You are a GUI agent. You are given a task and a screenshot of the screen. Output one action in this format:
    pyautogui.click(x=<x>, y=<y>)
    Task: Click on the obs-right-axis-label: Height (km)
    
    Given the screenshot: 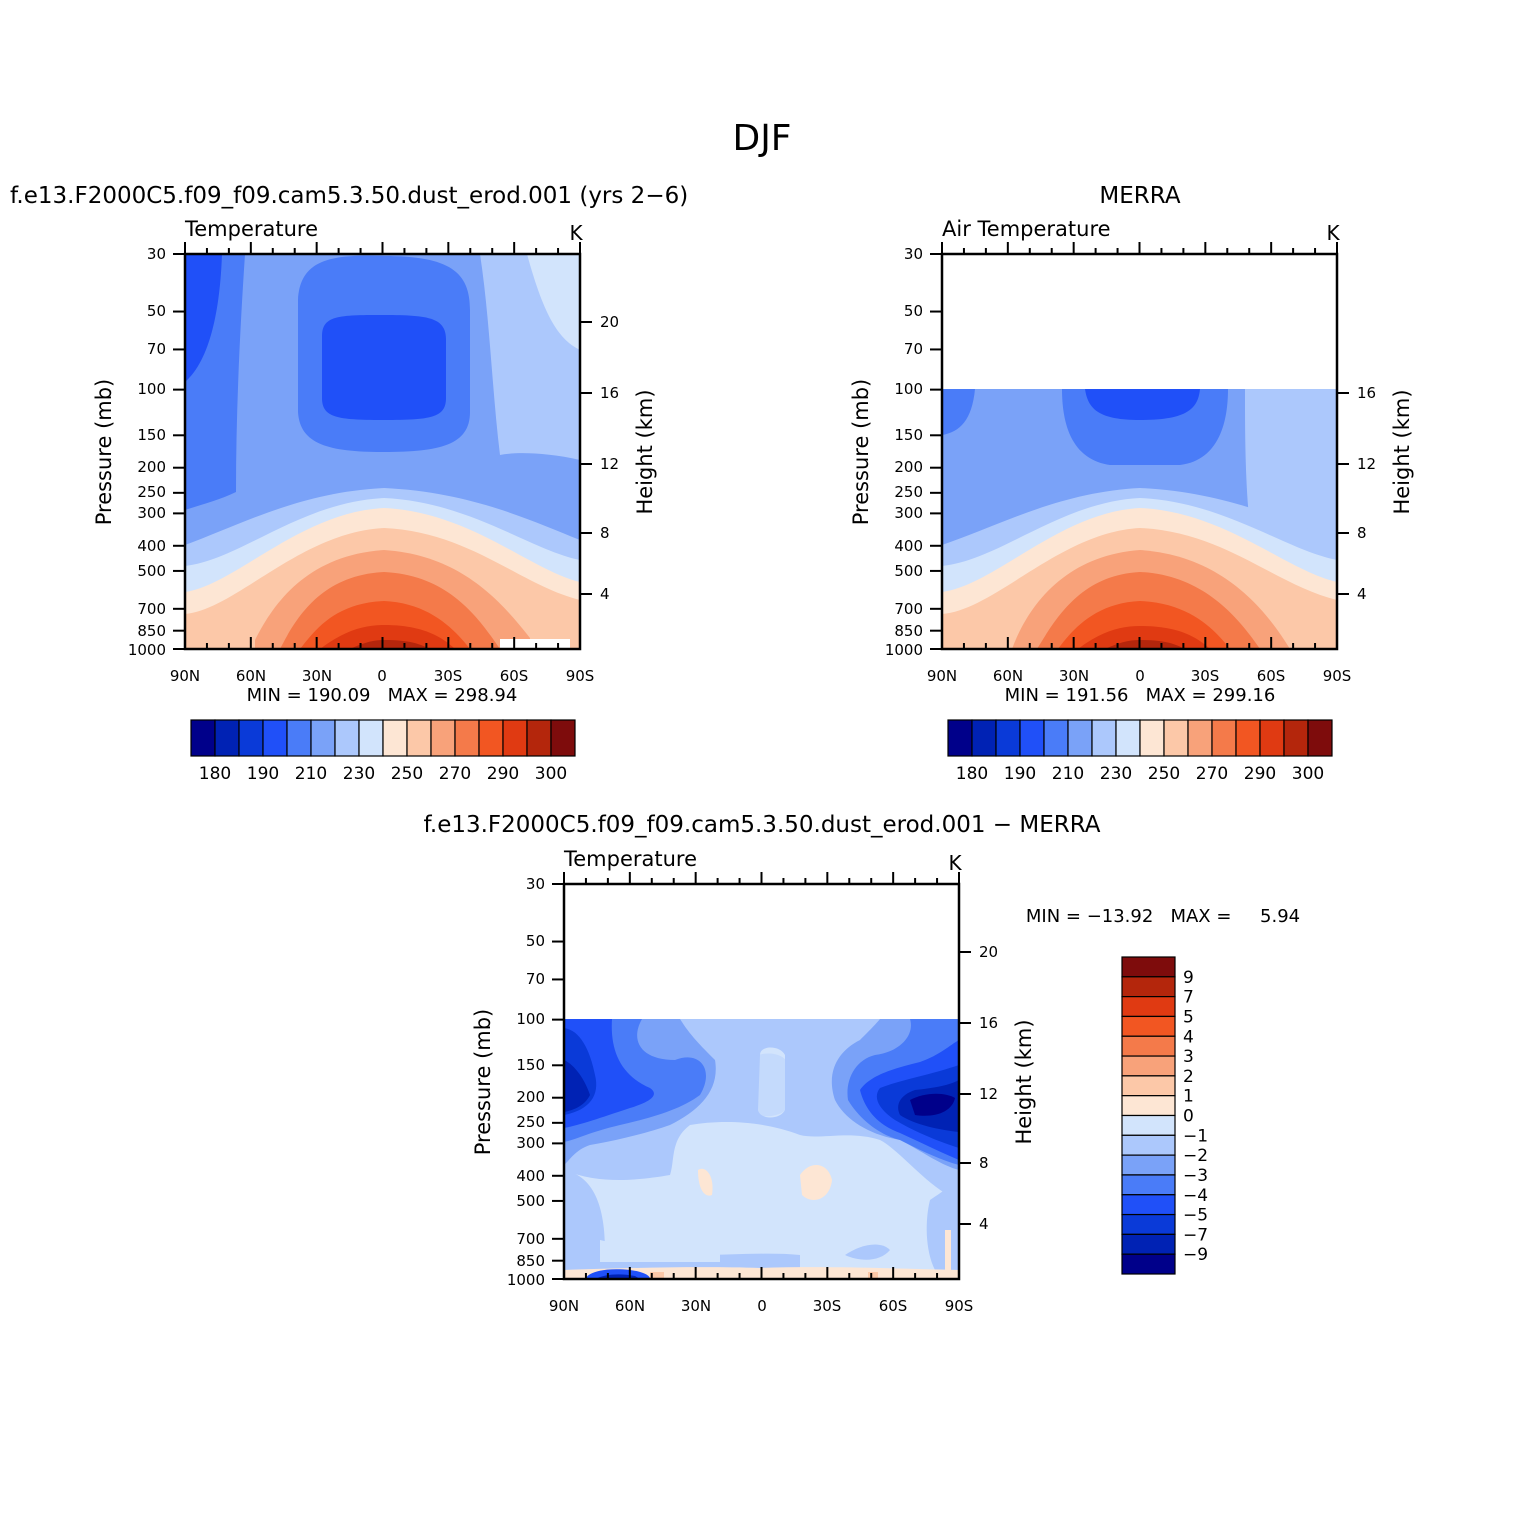 What is the action you would take?
    pyautogui.click(x=1402, y=451)
    